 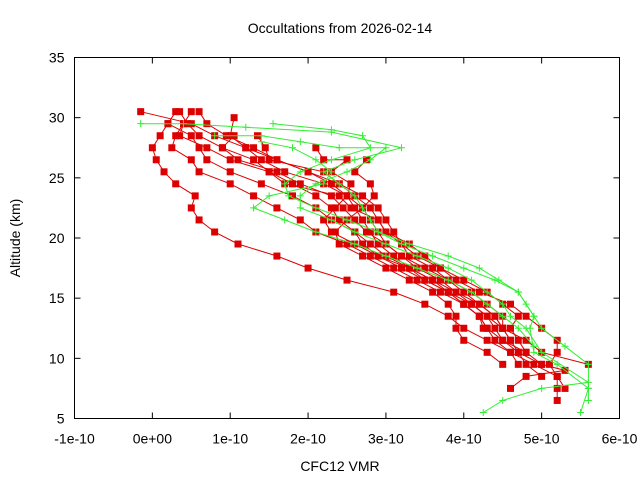 What do you see at coordinates (57, 58) in the screenshot?
I see `y-tick-label: 35` at bounding box center [57, 58].